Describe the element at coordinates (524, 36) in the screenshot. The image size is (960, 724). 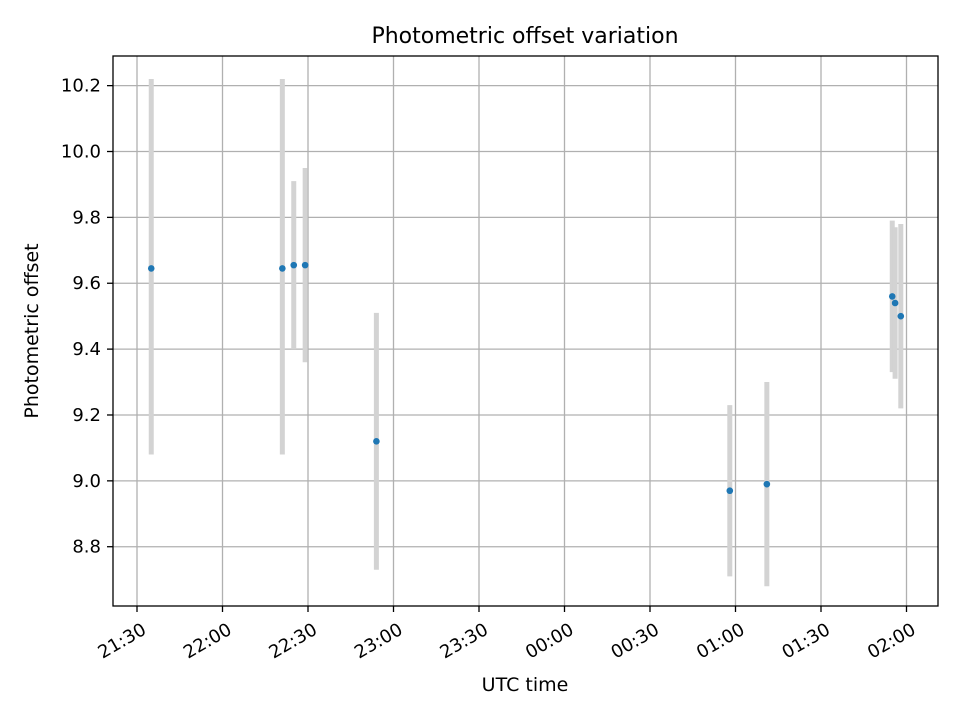
I see `chart-title: Photometric offset variation` at that location.